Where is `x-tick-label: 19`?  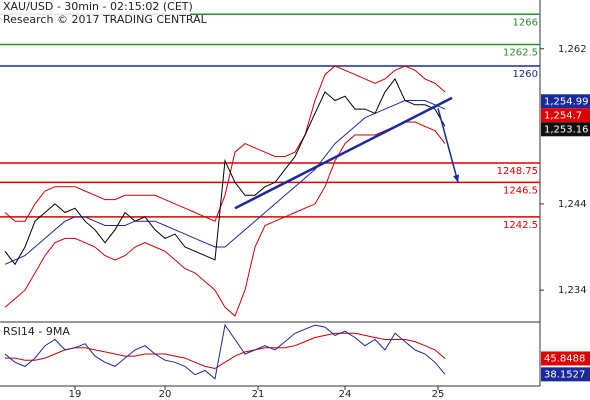
x-tick-label: 19 is located at coordinates (75, 394).